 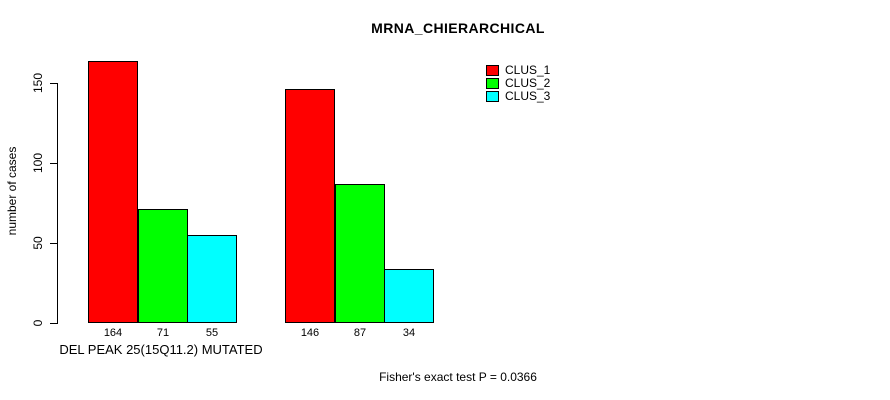 I want to click on legend-item-label: CLUS_1, so click(x=528, y=70).